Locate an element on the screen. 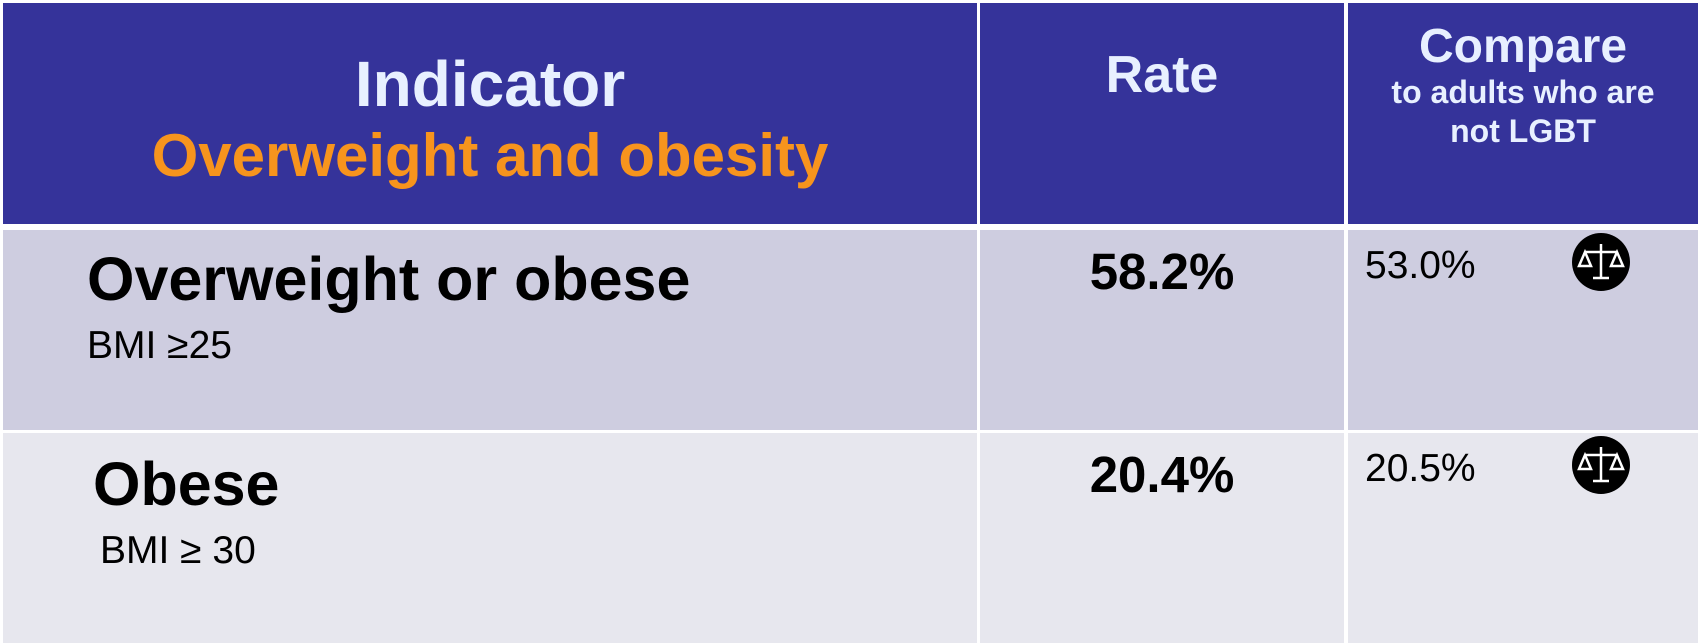 The width and height of the screenshot is (1698, 643). header-compare-cell: Compare to adults who are not LGBT is located at coordinates (1523, 113).